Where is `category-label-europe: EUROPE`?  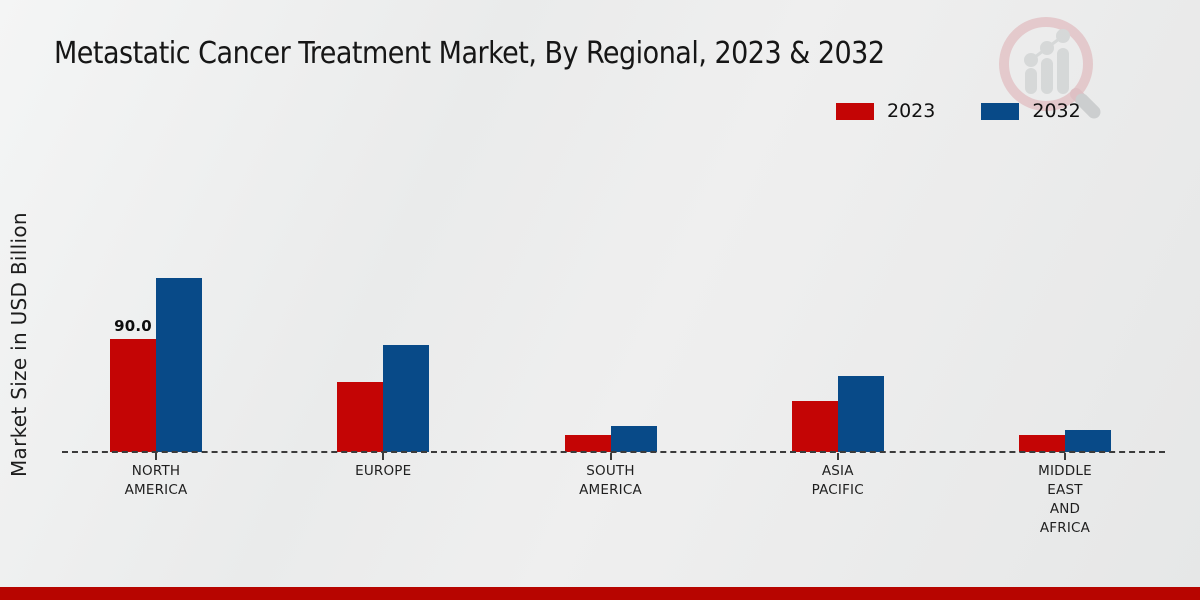
category-label-europe: EUROPE is located at coordinates (383, 471).